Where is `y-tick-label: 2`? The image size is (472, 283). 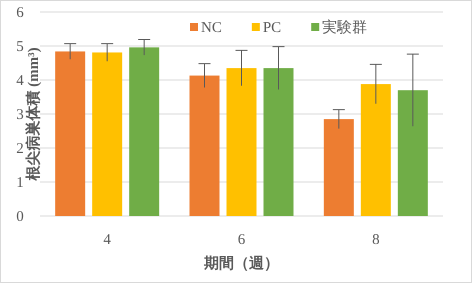
y-tick-label: 2 is located at coordinates (20, 149).